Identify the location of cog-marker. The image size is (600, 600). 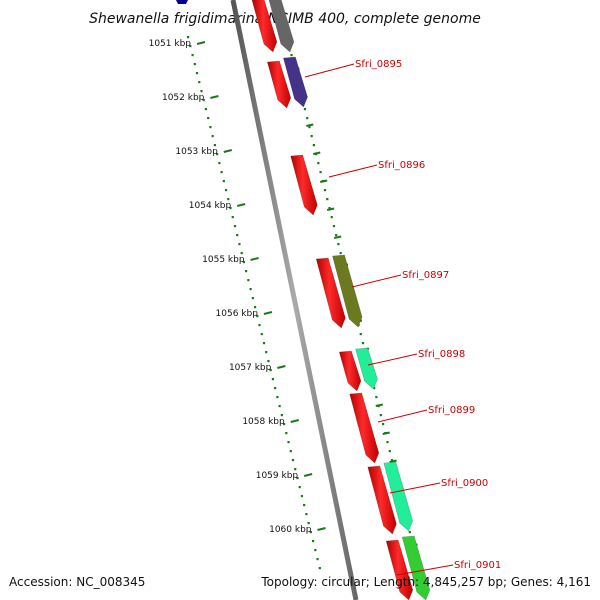
(182, 2).